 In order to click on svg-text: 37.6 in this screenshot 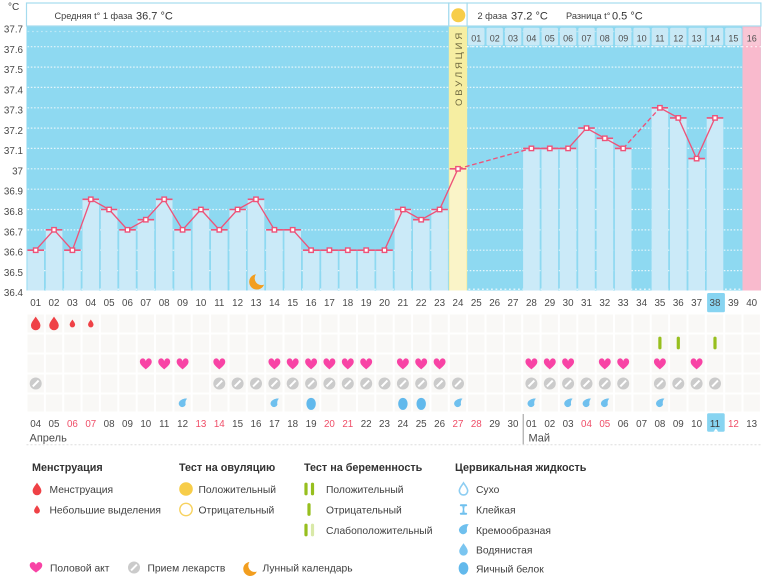, I will do `click(14, 50)`.